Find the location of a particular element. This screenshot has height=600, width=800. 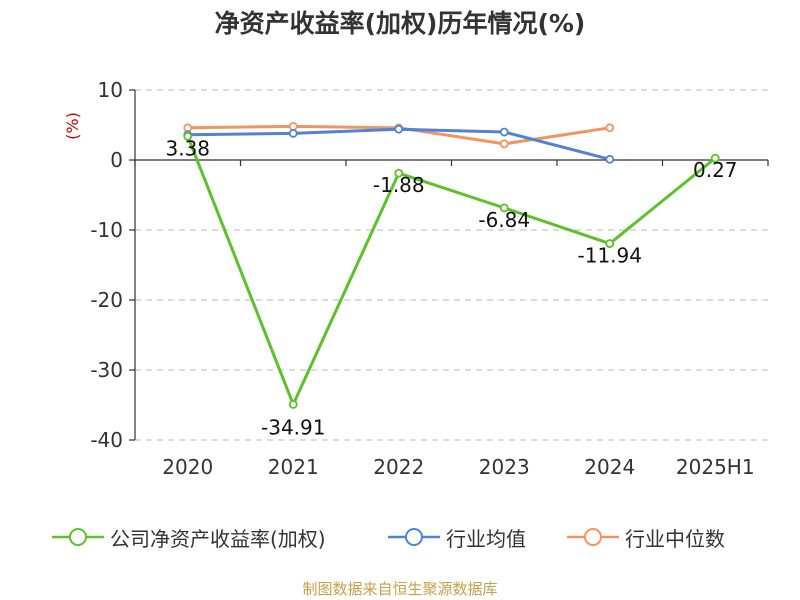

data-label: -6.84 is located at coordinates (504, 220).